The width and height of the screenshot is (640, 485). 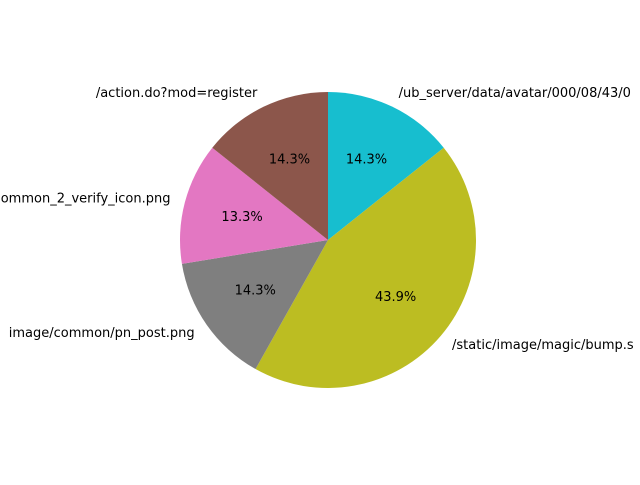 What do you see at coordinates (241, 217) in the screenshot?
I see `slice-percent-label: 13.3%` at bounding box center [241, 217].